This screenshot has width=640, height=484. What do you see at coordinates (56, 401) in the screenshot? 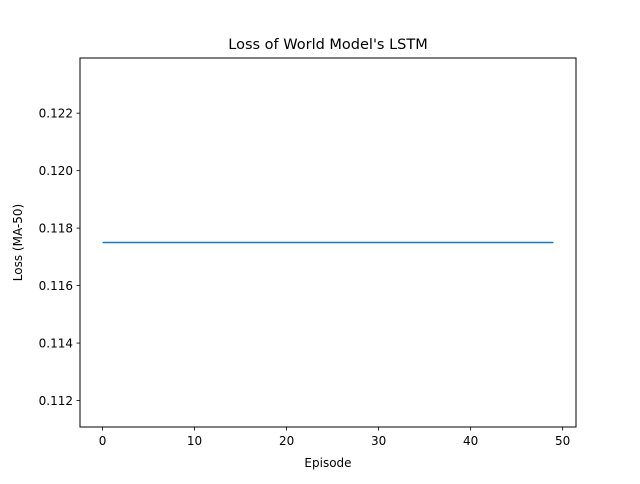
I see `y-tick-label: 0.112` at bounding box center [56, 401].